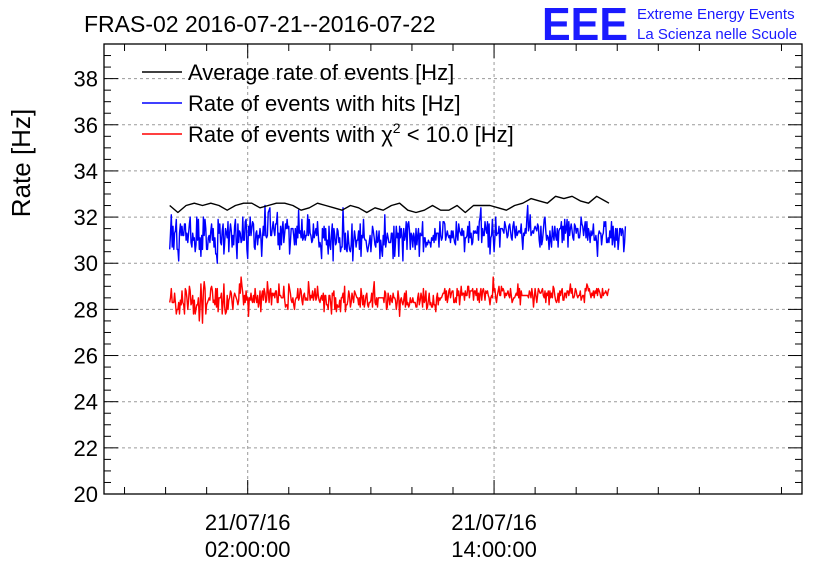 This screenshot has width=836, height=572. I want to click on legend-label-average: Average rate of events [Hz], so click(321, 72).